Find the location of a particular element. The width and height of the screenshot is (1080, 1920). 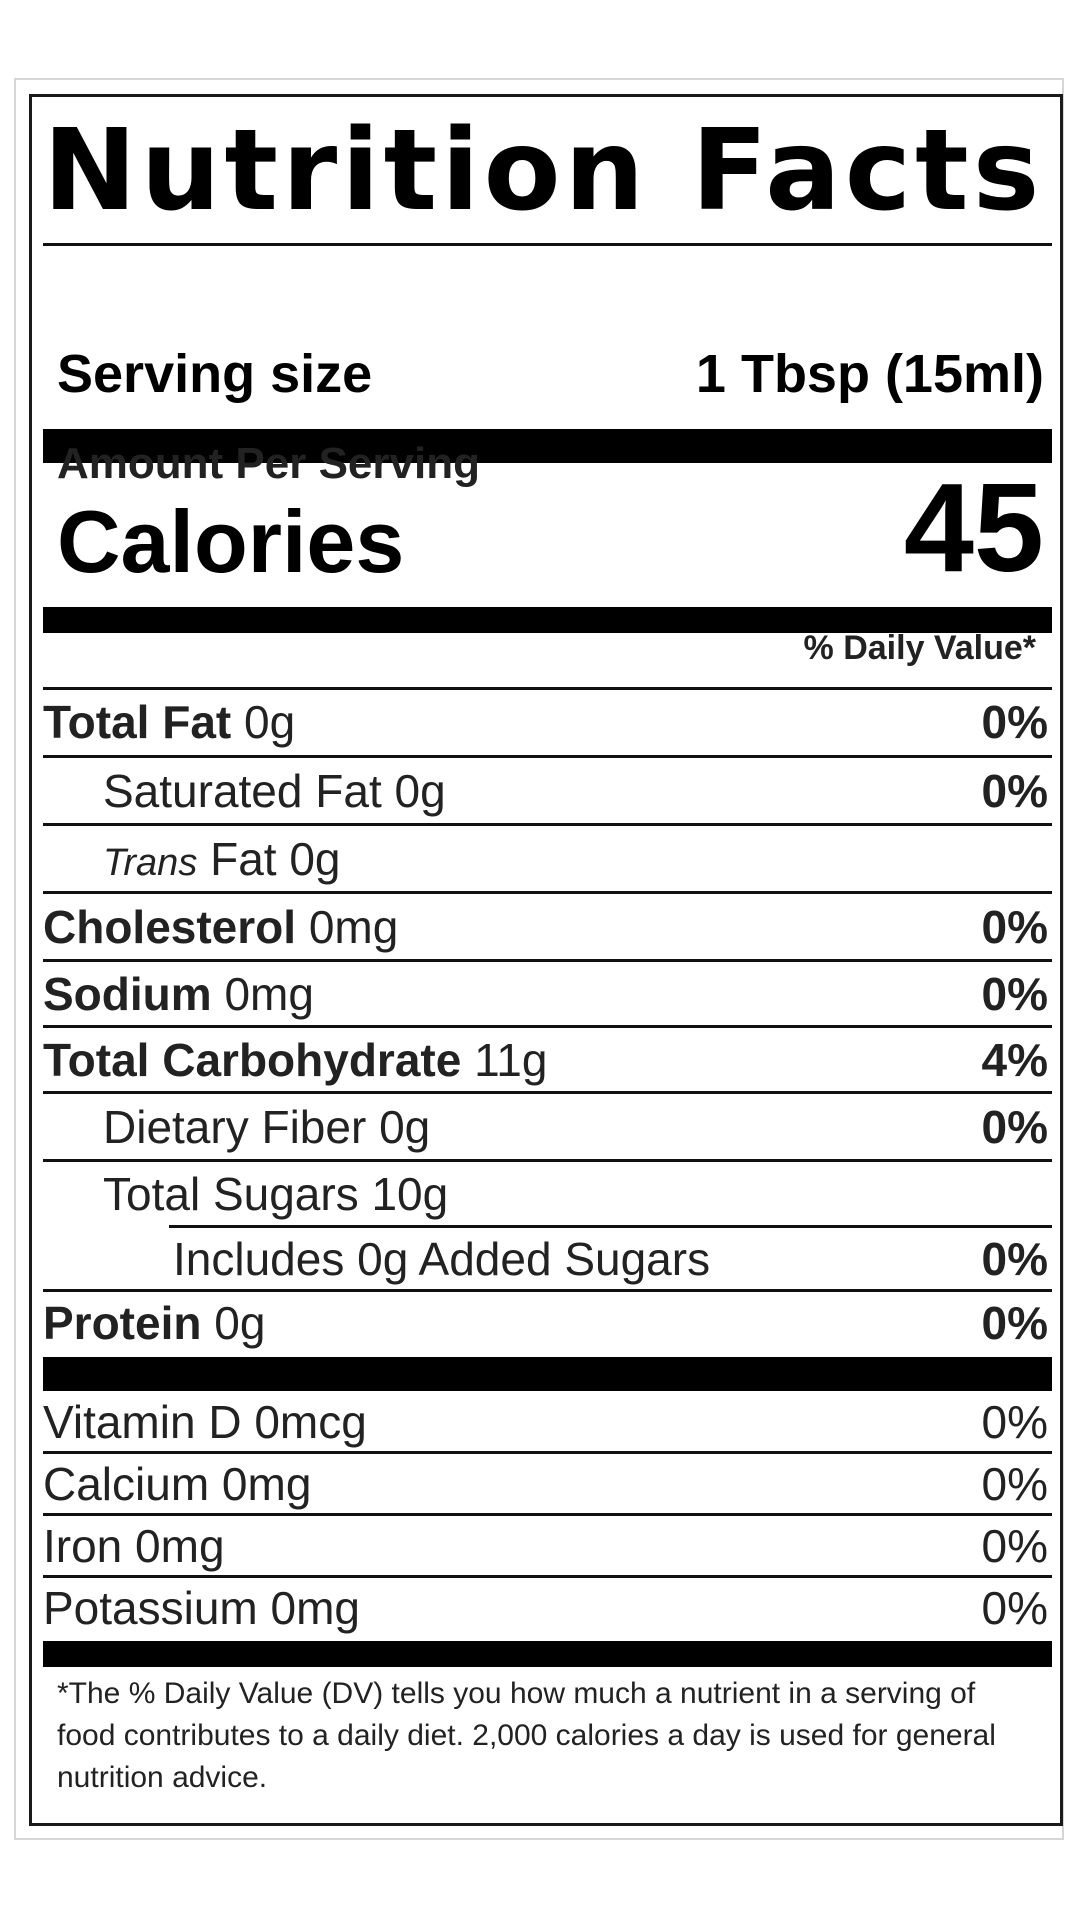

nutrient-label: Dietary Fiber 0g is located at coordinates (267, 1127).